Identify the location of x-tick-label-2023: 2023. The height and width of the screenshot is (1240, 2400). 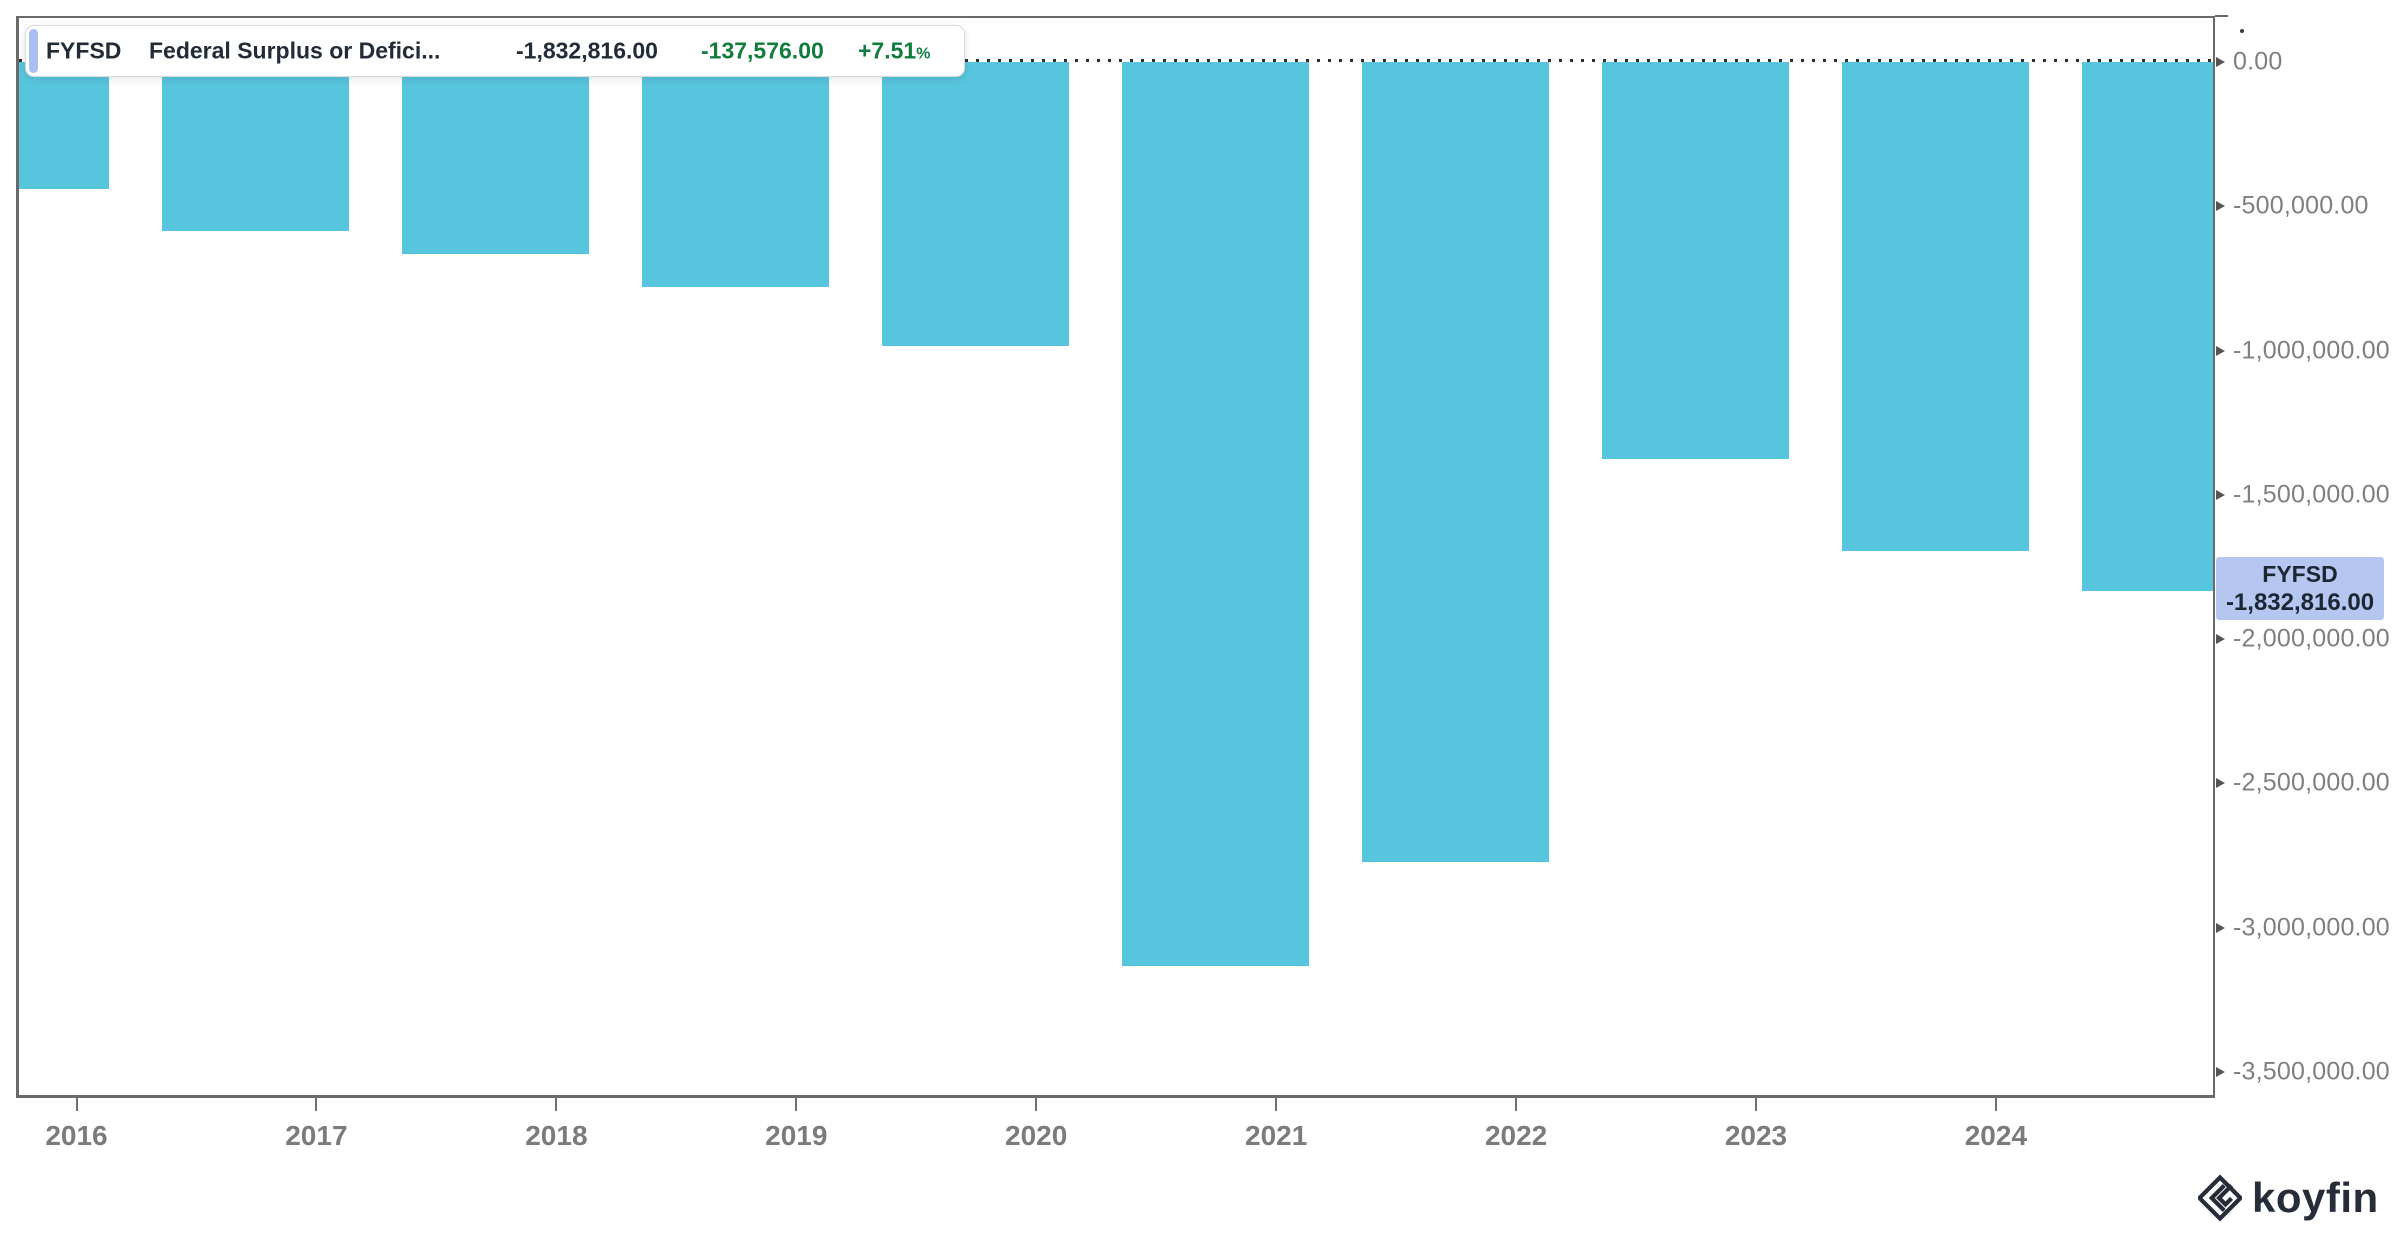
(1756, 1135).